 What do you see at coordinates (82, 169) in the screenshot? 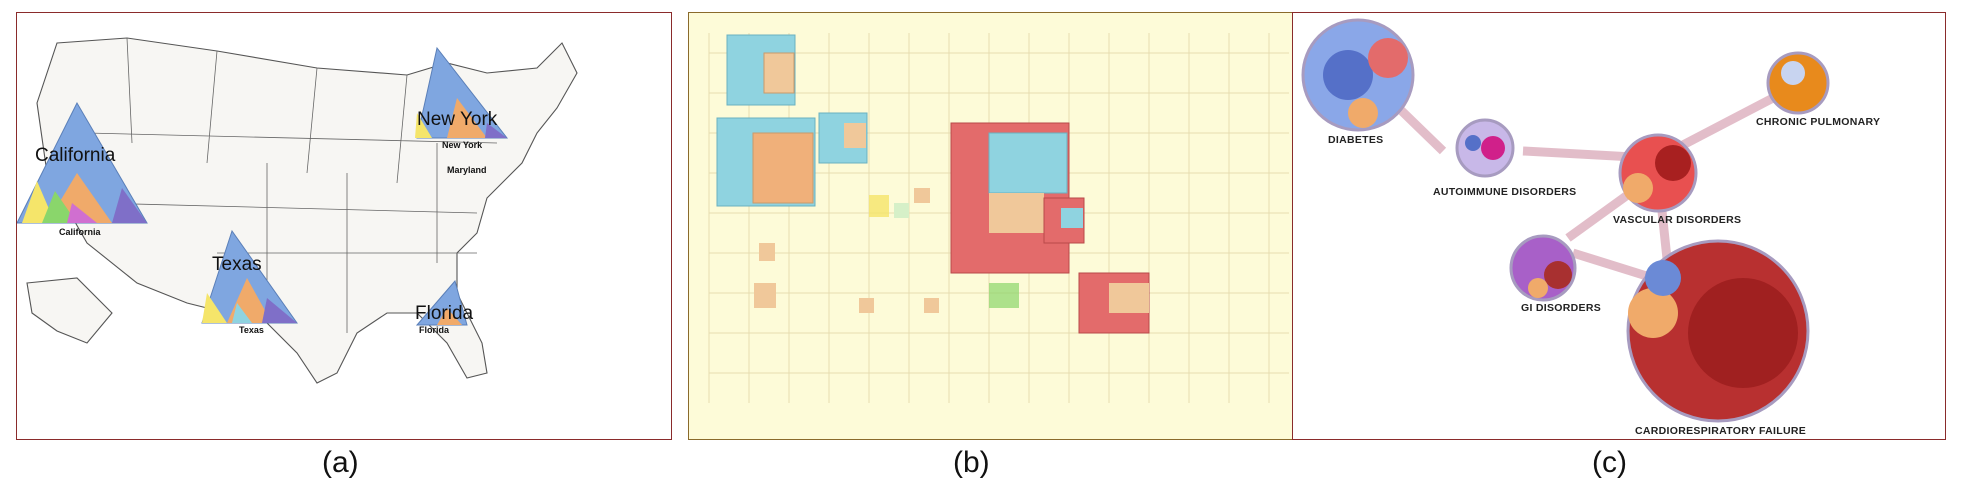
I see `california-glyph: California California` at bounding box center [82, 169].